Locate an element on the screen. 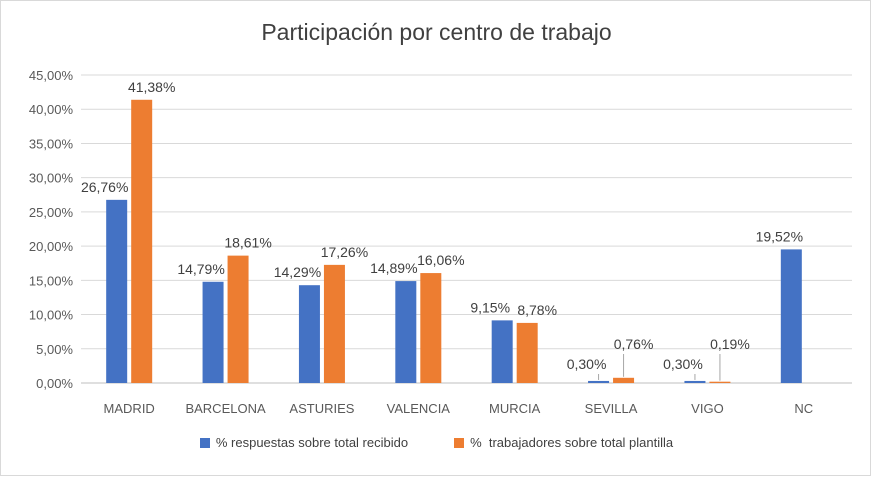  legend-label-respuestas: % respuestas sobre total recibido is located at coordinates (312, 442).